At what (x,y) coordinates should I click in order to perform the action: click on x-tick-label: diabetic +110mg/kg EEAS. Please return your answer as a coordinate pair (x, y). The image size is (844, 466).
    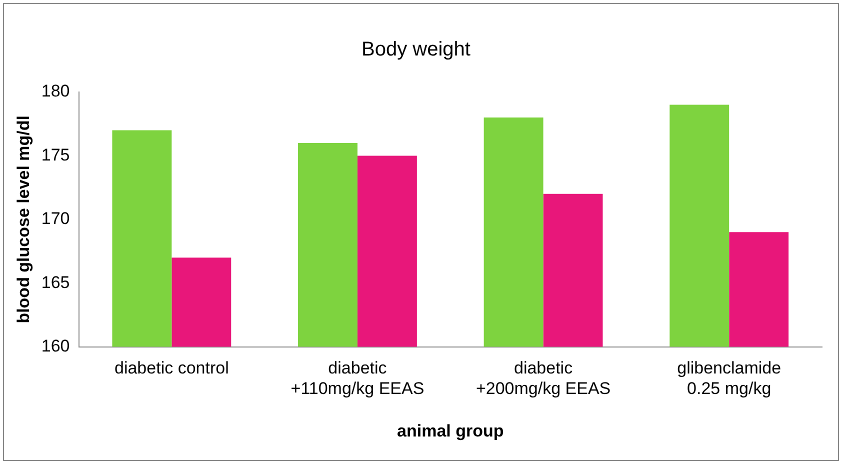
    Looking at the image, I should click on (357, 378).